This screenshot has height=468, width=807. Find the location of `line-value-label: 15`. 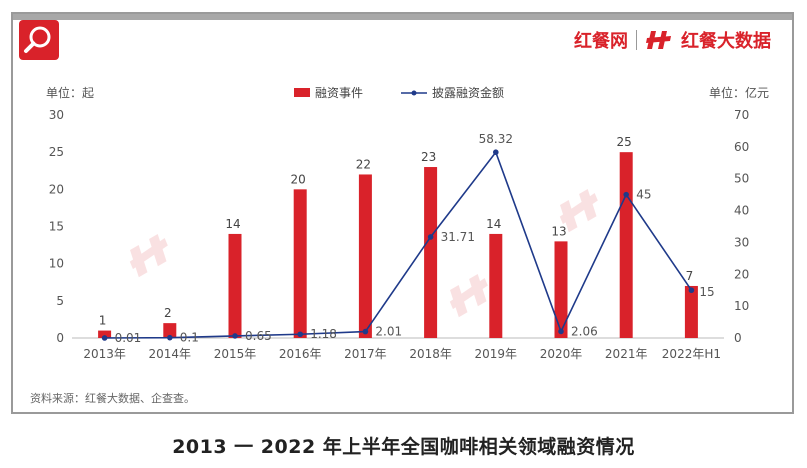

line-value-label: 15 is located at coordinates (706, 292).